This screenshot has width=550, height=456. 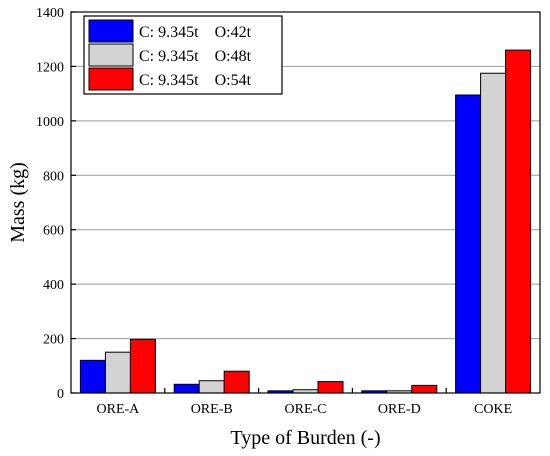 I want to click on y-tick-label: 800, so click(x=53, y=176).